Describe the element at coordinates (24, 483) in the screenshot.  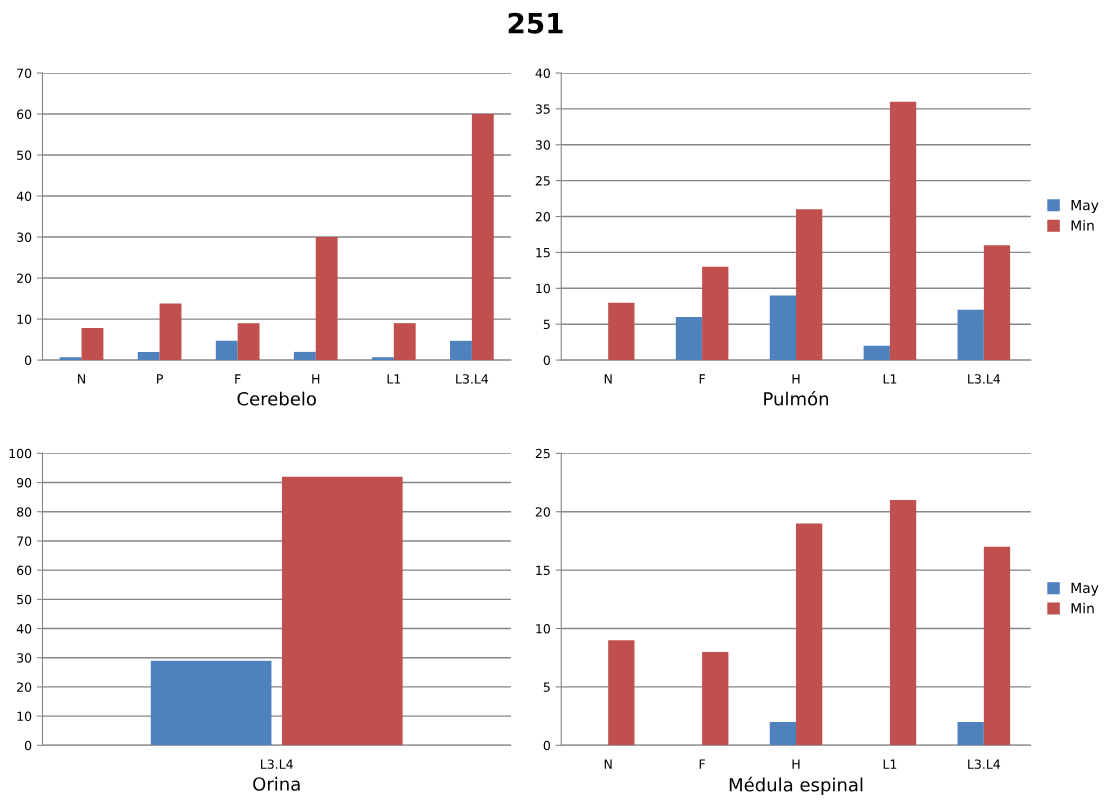
I see `y-tick-label: 90` at that location.